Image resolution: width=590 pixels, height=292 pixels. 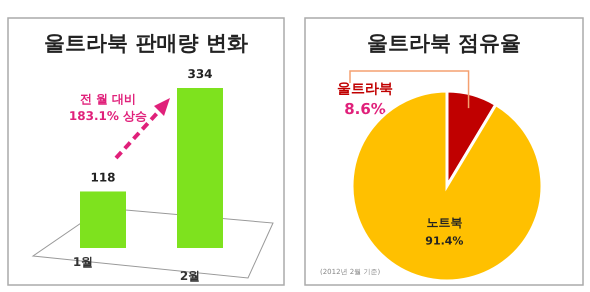 What do you see at coordinates (444, 43) in the screenshot?
I see `chart-title: 울트라북 점유율` at bounding box center [444, 43].